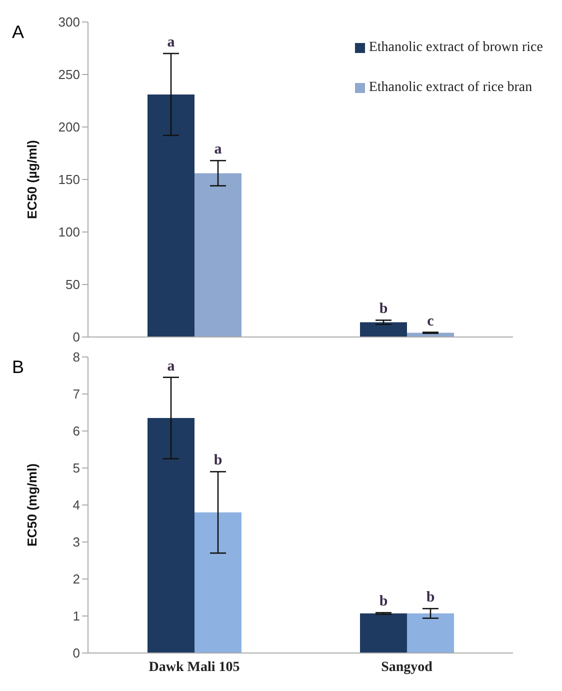 This screenshot has width=562, height=691. I want to click on y-axis-title: EC50 (mg/ml), so click(32, 505).